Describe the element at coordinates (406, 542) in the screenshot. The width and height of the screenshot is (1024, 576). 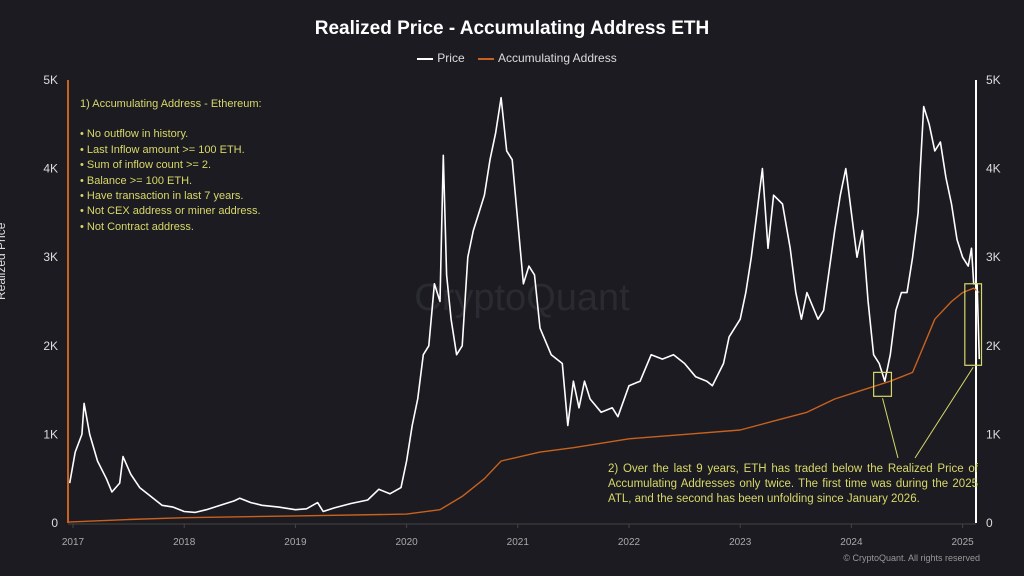
I see `x-tick-label: 2020` at that location.